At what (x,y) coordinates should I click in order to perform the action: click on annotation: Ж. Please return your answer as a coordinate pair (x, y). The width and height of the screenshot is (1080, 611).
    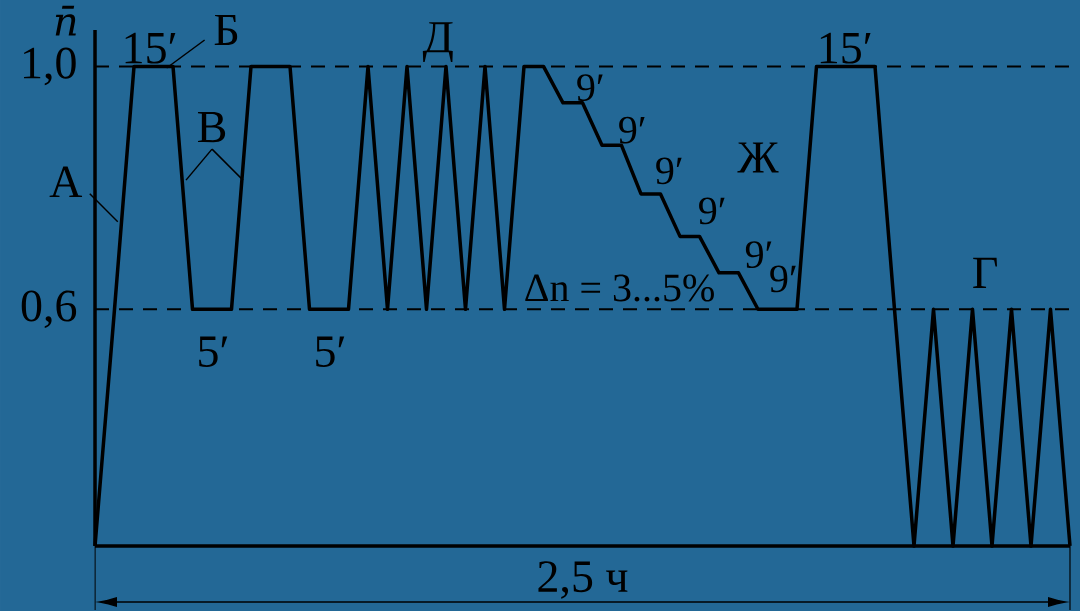
    Looking at the image, I should click on (758, 157).